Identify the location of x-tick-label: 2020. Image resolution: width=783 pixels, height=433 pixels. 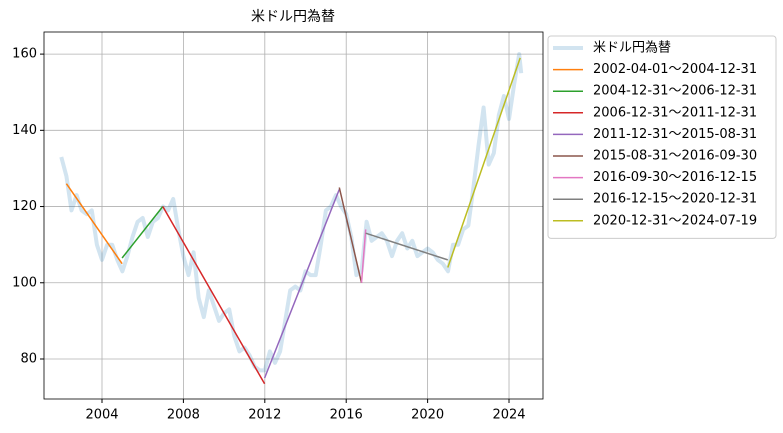
(427, 415).